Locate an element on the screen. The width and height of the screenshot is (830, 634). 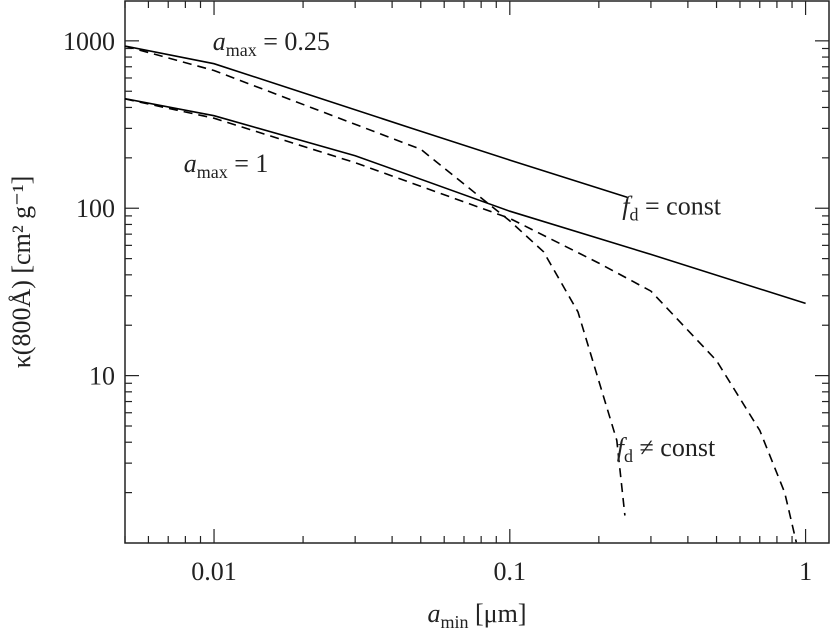
x-axis-label: amin [μm] is located at coordinates (477, 615).